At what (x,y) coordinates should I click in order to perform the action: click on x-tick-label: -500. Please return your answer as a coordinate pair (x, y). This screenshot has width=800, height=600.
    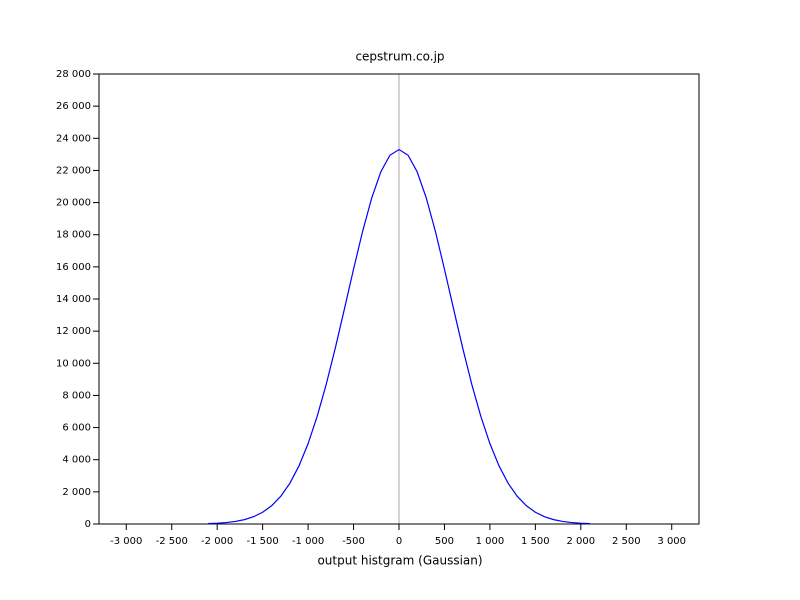
    Looking at the image, I should click on (353, 541).